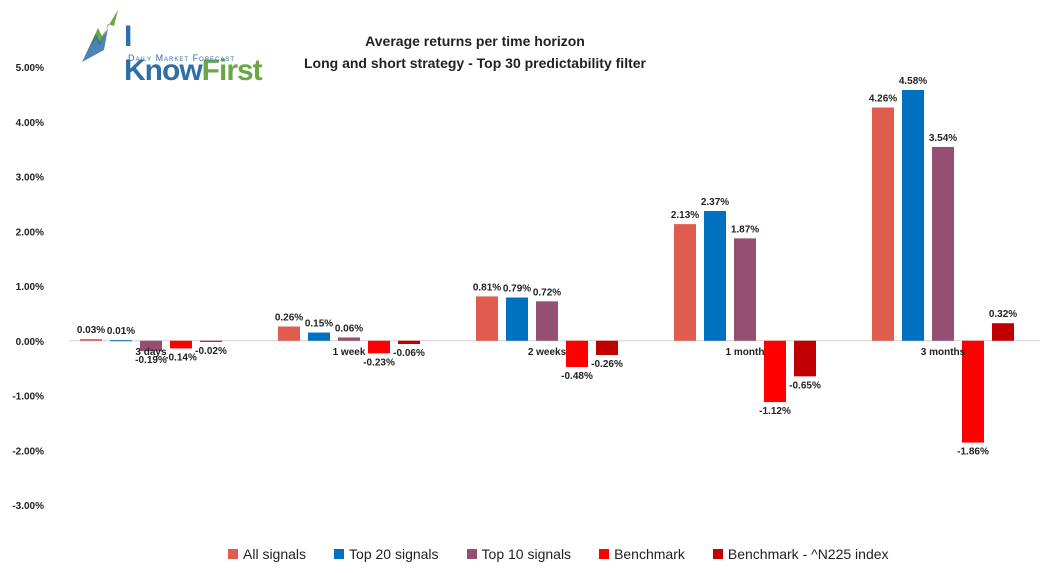 This screenshot has width=1045, height=573. What do you see at coordinates (808, 554) in the screenshot?
I see `legend-label: Benchmark - ^N225 index` at bounding box center [808, 554].